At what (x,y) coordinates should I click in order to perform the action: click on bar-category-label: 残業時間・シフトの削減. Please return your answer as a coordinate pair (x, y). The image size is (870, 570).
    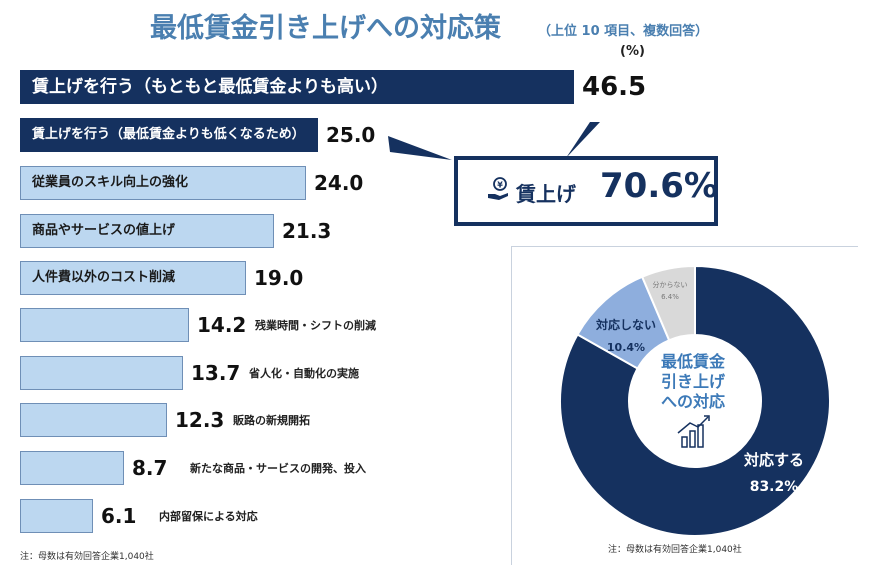
    Looking at the image, I should click on (315, 325).